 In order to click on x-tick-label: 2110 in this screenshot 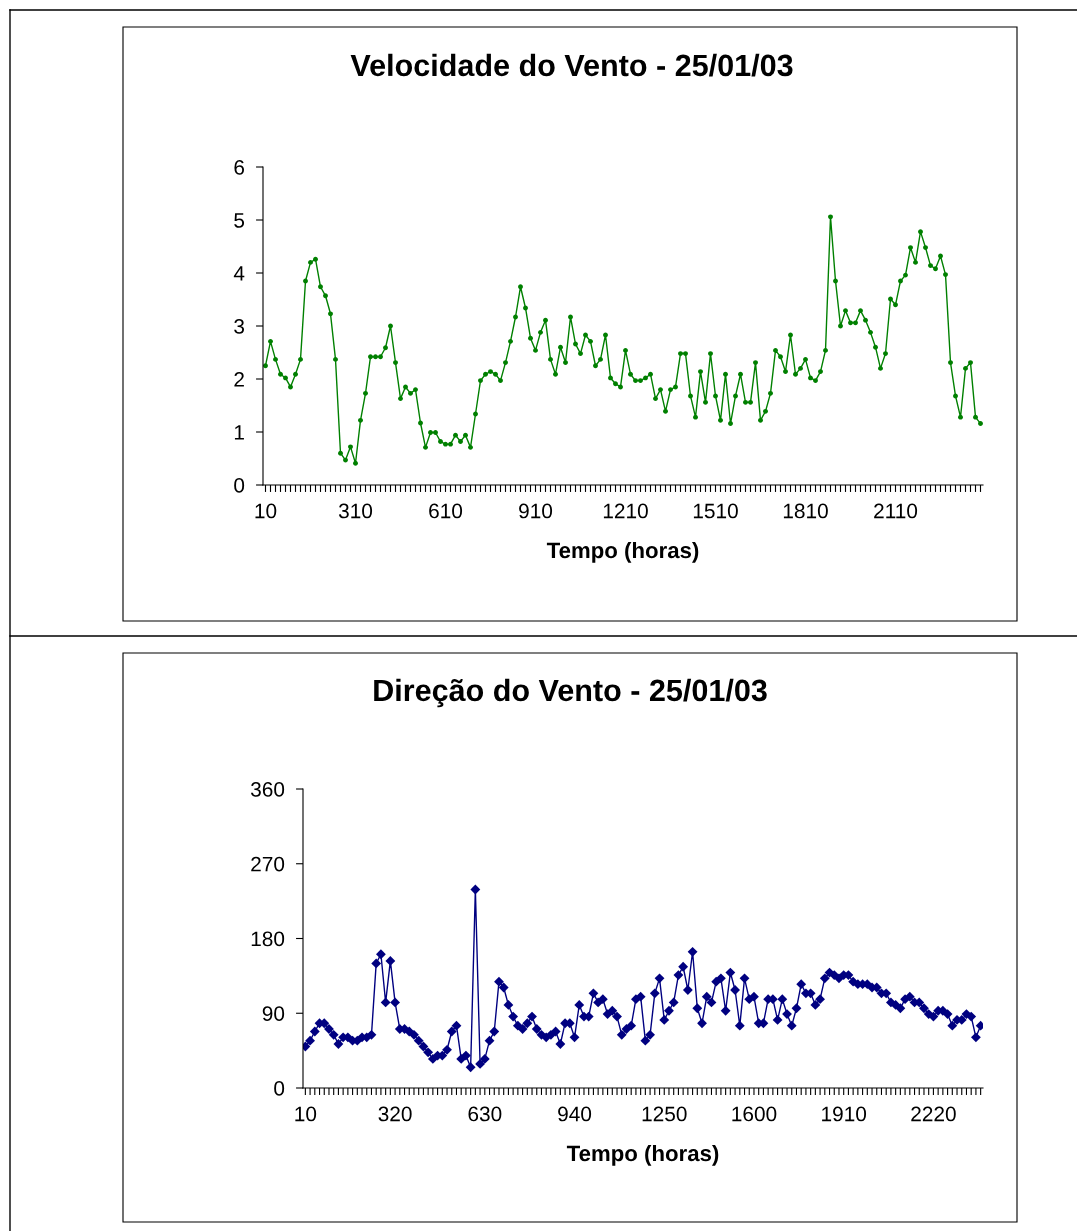, I will do `click(896, 511)`.